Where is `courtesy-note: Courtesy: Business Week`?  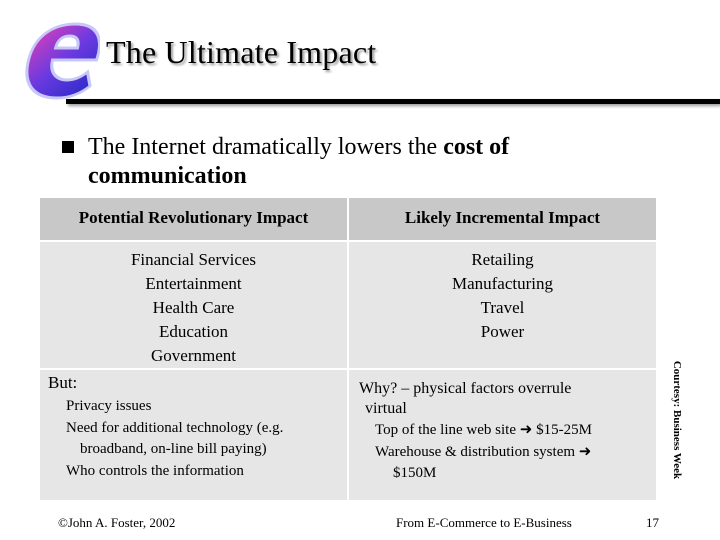
courtesy-note: Courtesy: Business Week is located at coordinates (677, 420).